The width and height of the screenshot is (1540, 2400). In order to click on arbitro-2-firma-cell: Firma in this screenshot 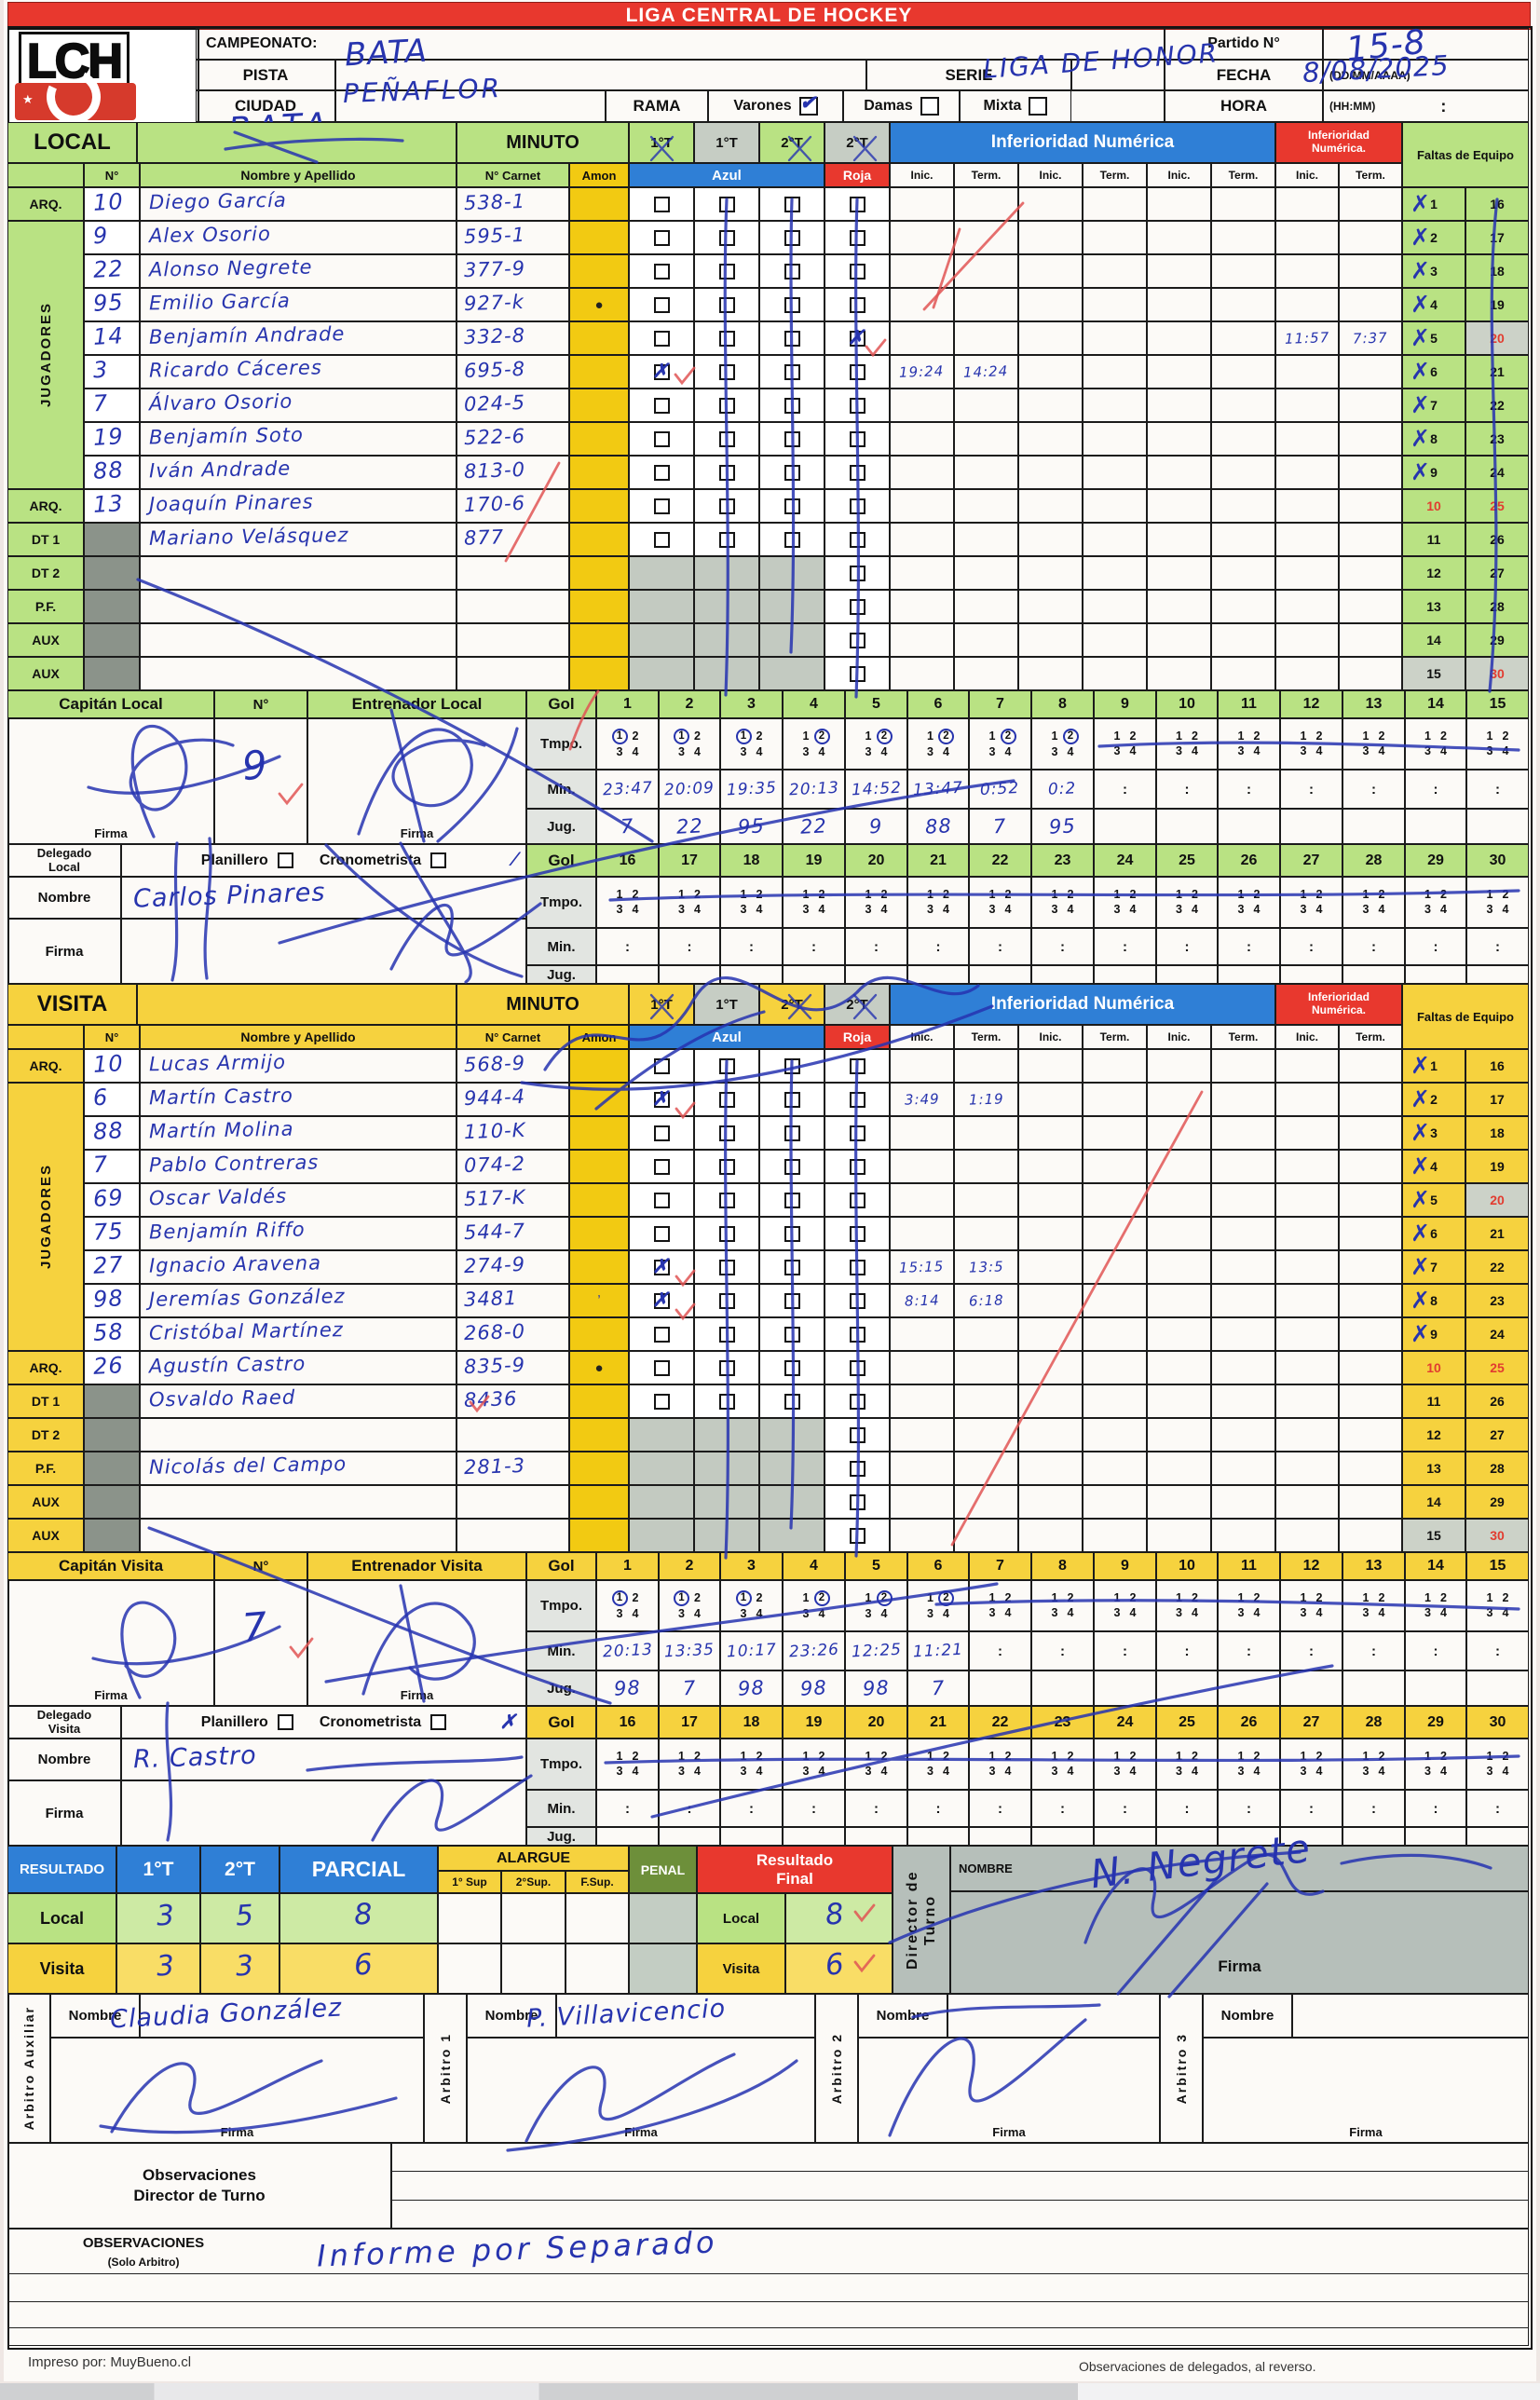, I will do `click(1009, 2090)`.